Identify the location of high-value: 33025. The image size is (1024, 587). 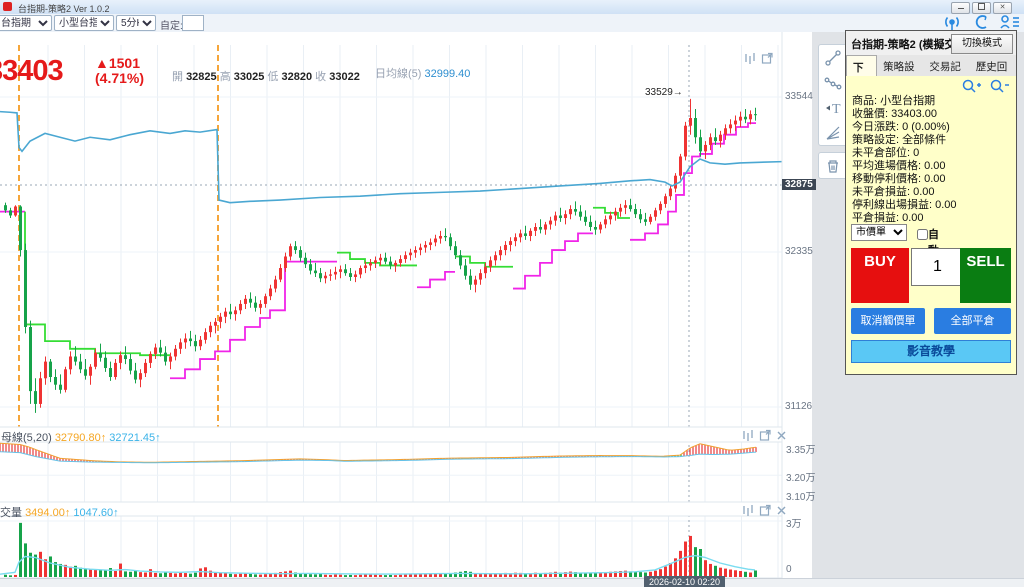
(249, 77).